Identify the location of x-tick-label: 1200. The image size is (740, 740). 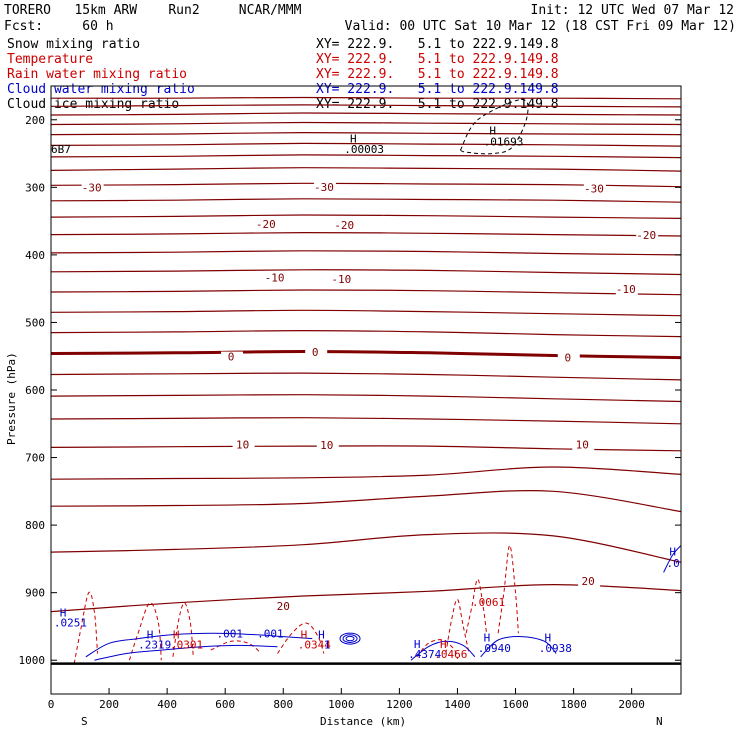
(399, 704).